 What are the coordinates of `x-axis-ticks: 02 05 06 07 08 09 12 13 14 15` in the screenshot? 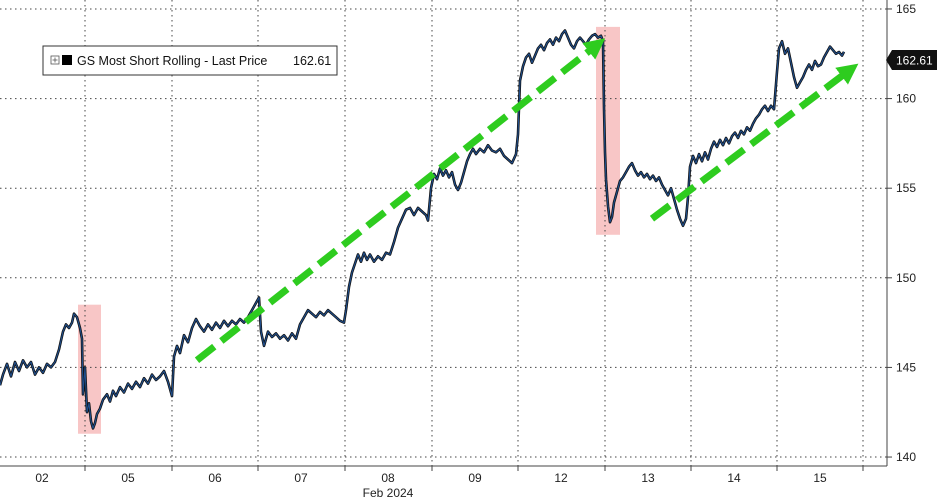 It's located at (449, 475).